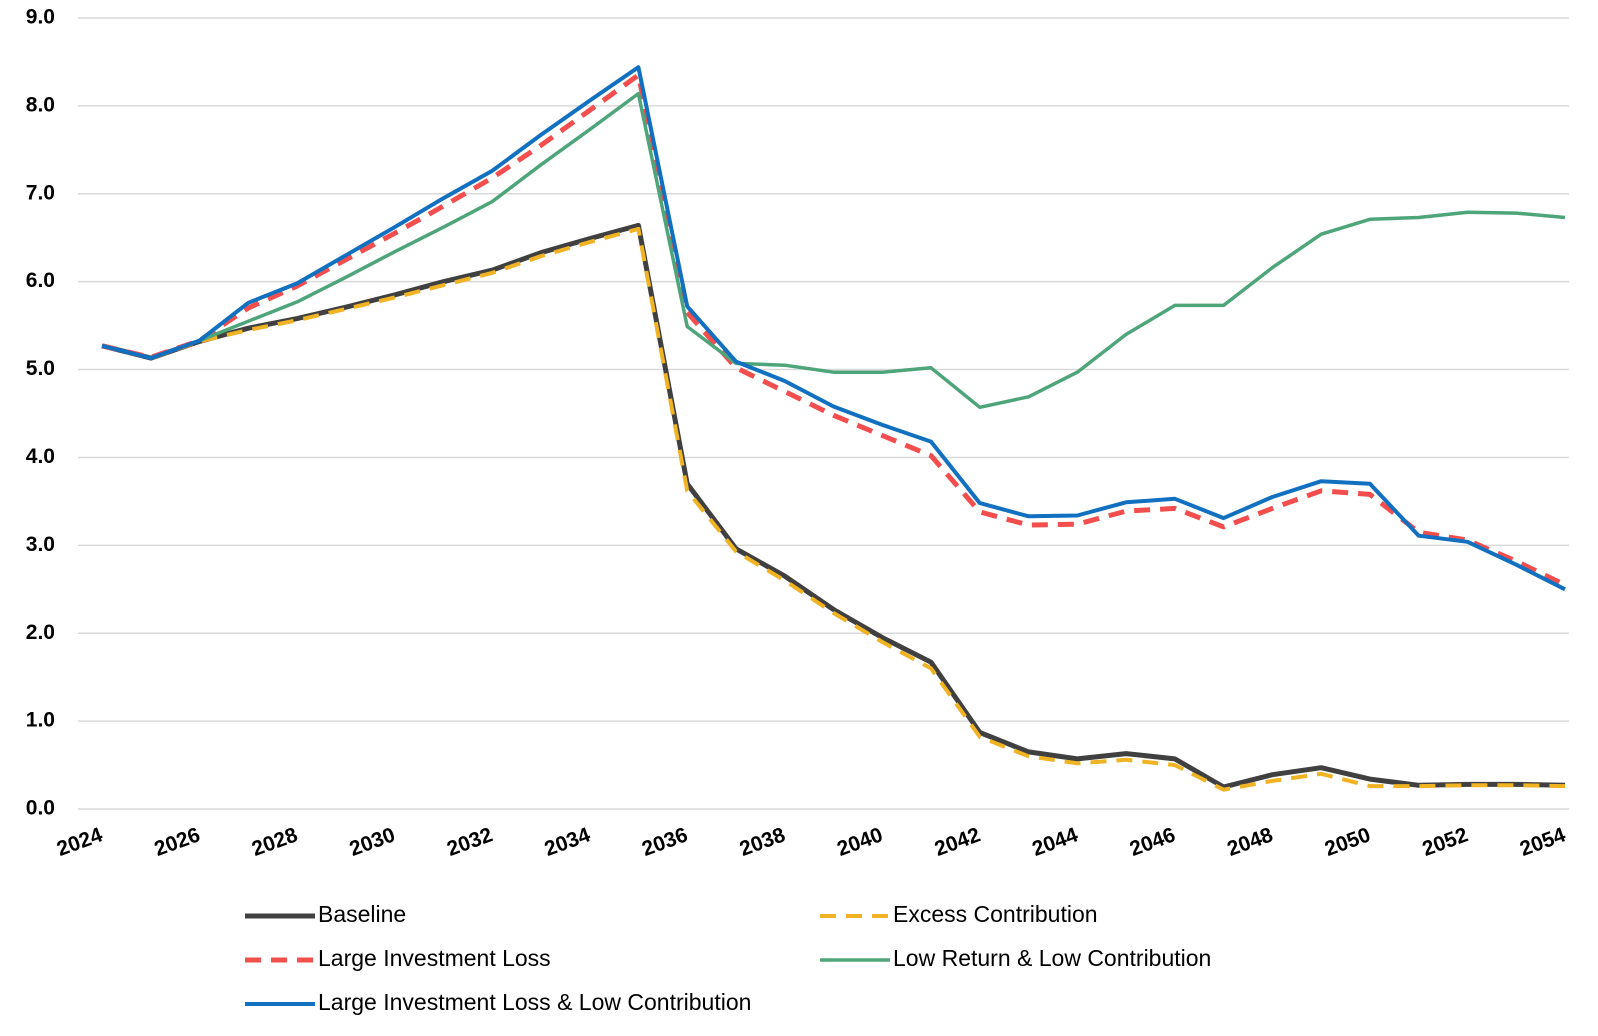 This screenshot has height=1036, width=1598. Describe the element at coordinates (995, 914) in the screenshot. I see `legend-label: Excess Contribution` at that location.